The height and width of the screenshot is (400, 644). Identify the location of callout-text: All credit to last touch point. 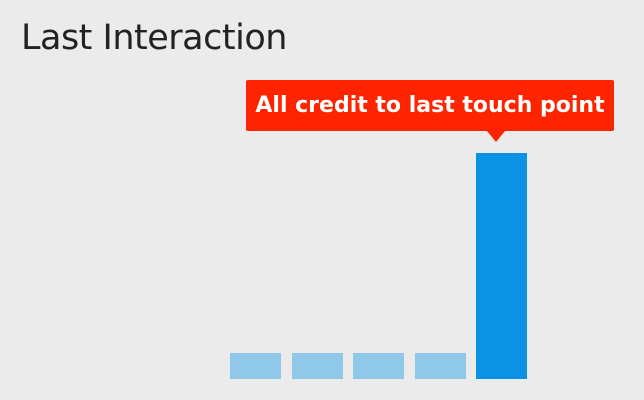
(430, 105).